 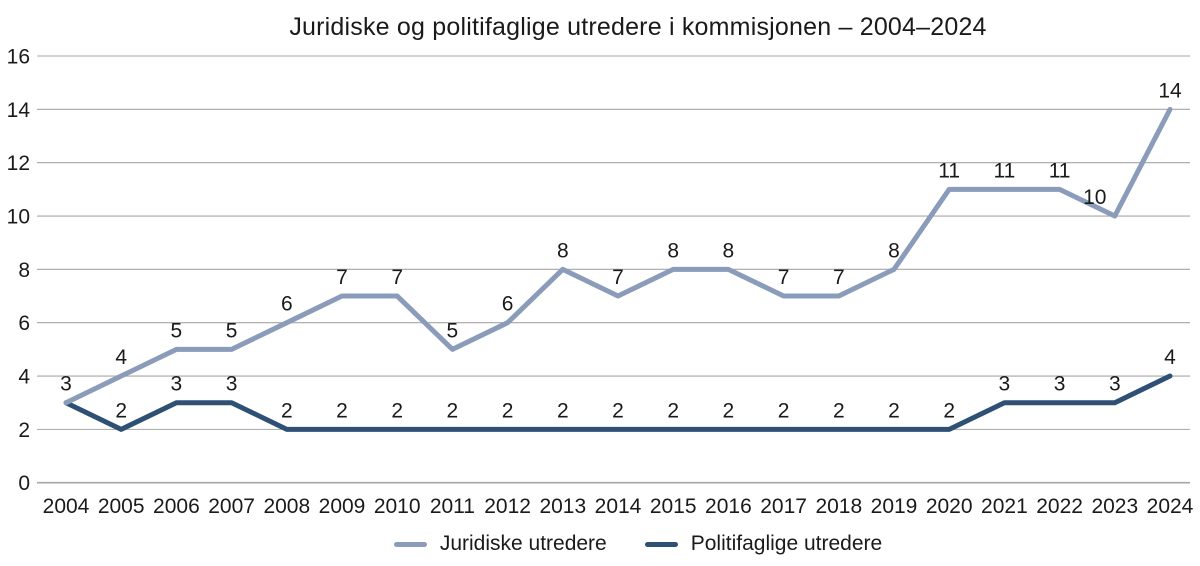 I want to click on svg-text: 2006, so click(x=176, y=506).